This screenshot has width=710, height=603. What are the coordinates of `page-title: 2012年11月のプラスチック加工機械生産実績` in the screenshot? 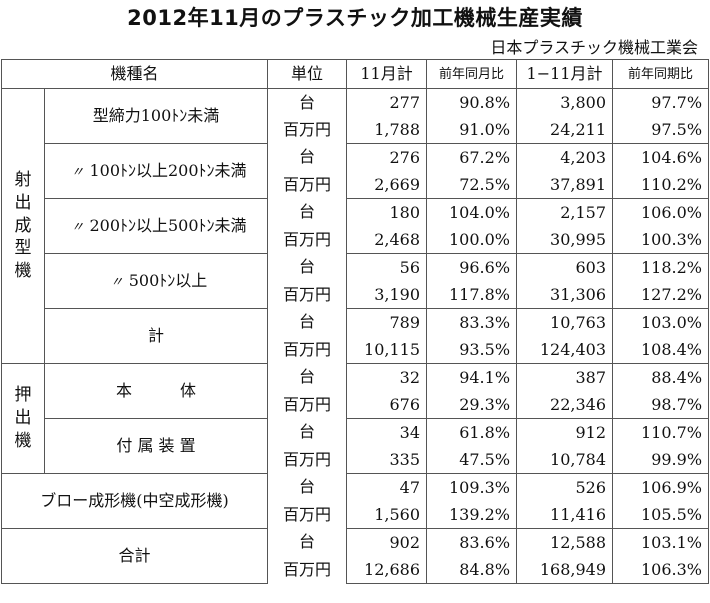 It's located at (355, 18).